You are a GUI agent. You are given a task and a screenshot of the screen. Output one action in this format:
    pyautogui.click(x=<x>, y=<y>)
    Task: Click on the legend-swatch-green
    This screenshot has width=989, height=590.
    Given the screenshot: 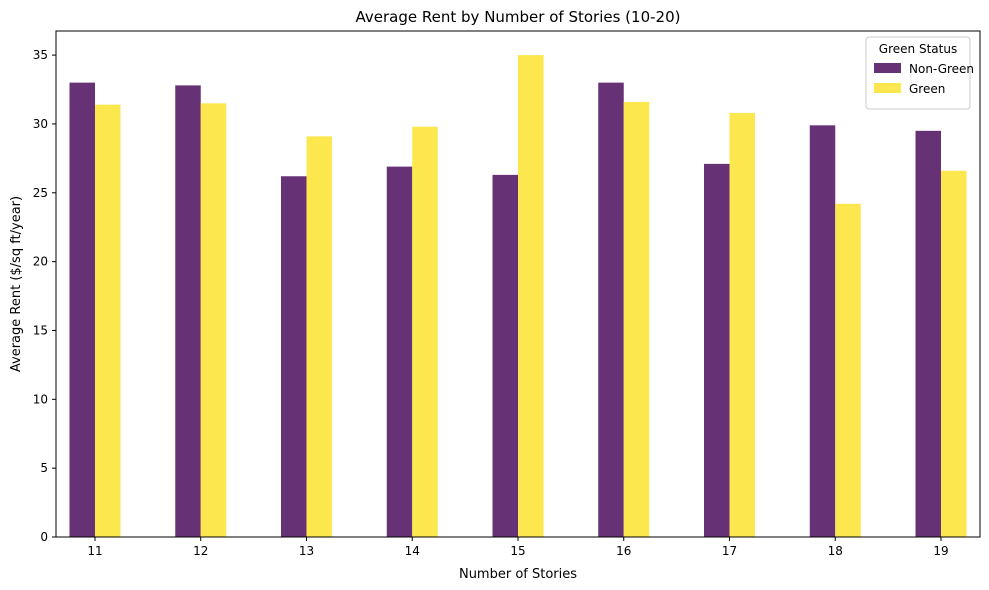 What is the action you would take?
    pyautogui.click(x=887, y=88)
    